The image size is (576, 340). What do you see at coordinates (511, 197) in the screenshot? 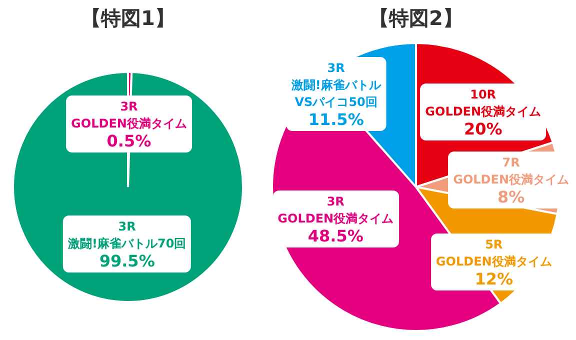
I see `data-label: 8%` at bounding box center [511, 197].